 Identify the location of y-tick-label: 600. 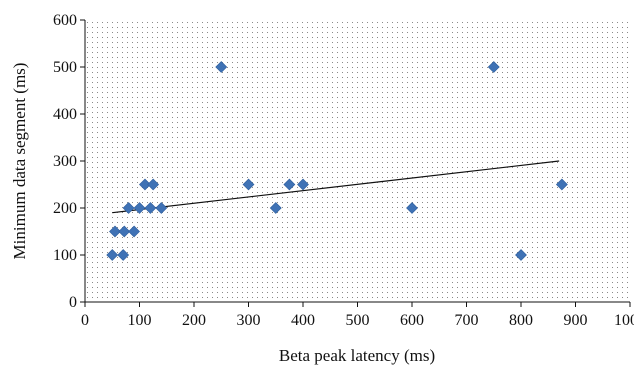
(65, 20).